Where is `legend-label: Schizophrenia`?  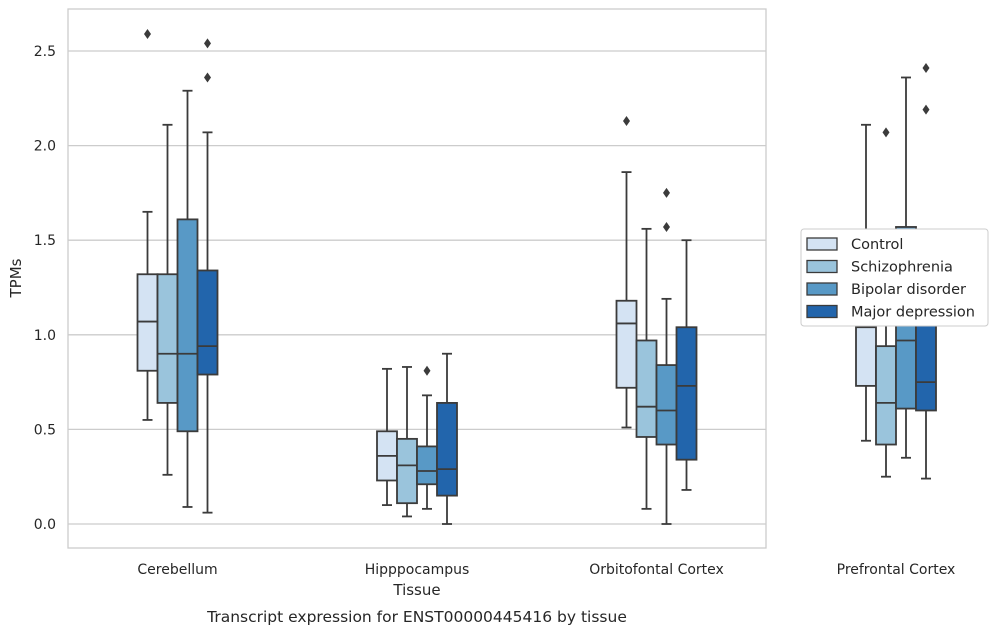
legend-label: Schizophrenia is located at coordinates (902, 268).